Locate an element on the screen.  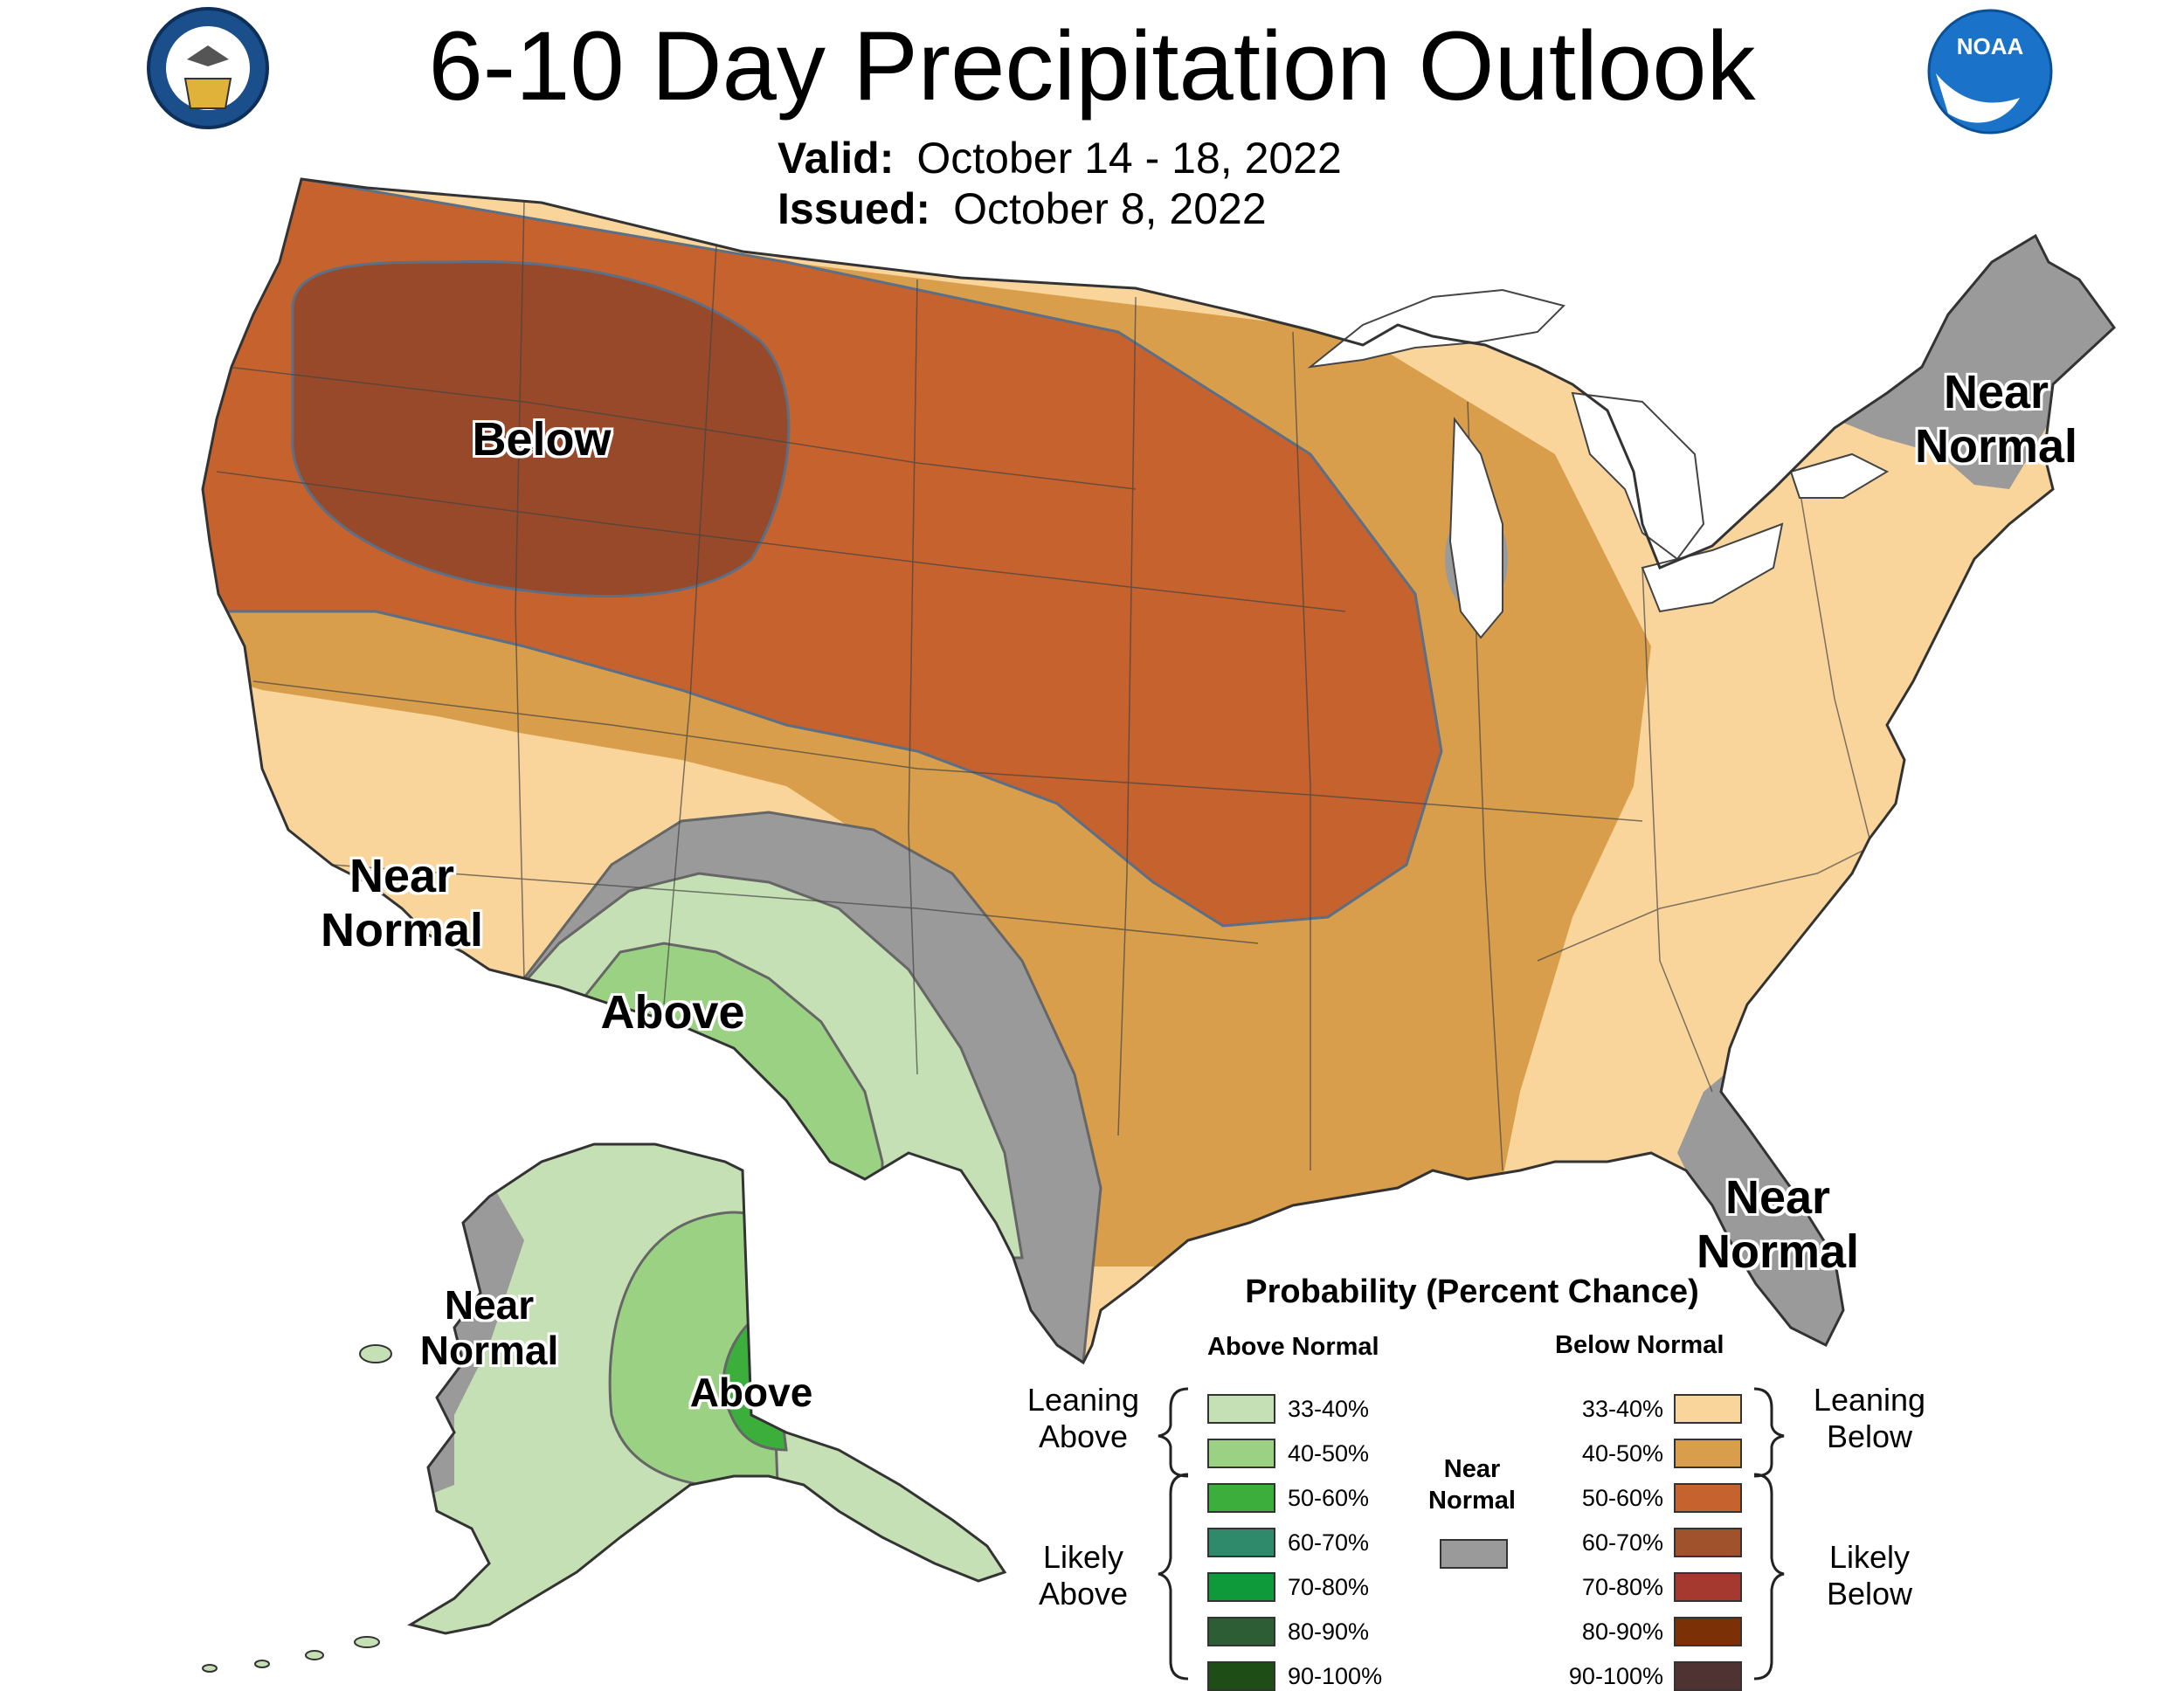
map-label-near-normal-southwest: Near Normal is located at coordinates (402, 903).